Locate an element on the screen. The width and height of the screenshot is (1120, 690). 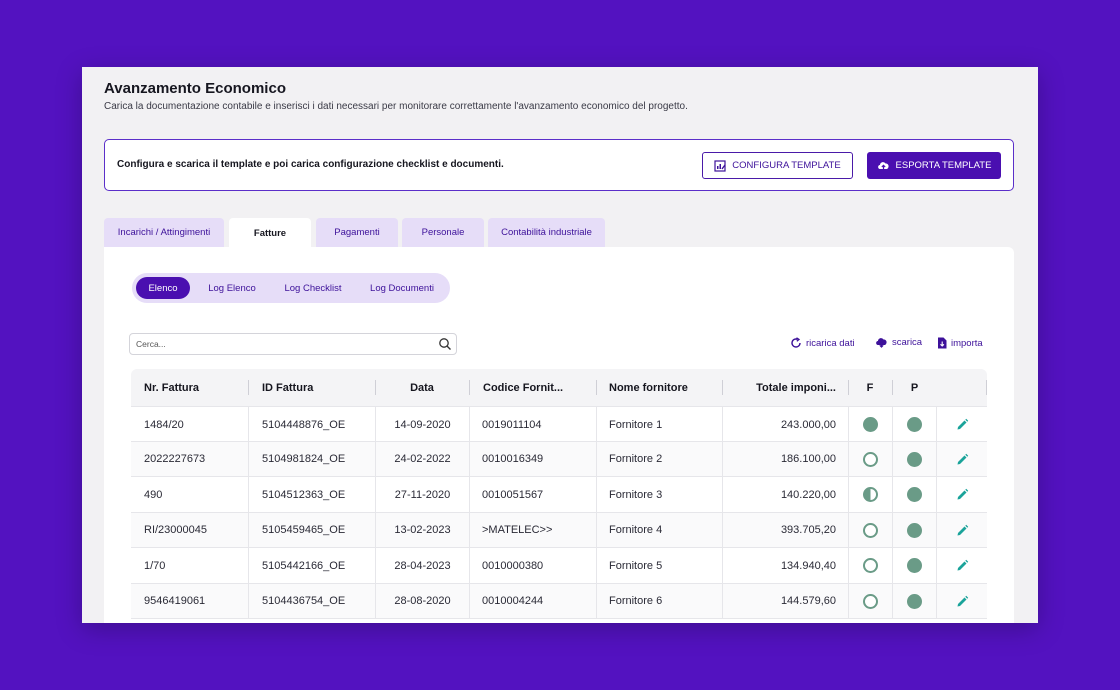
cell-id-fattura: 5104512363_OE is located at coordinates (312, 494).